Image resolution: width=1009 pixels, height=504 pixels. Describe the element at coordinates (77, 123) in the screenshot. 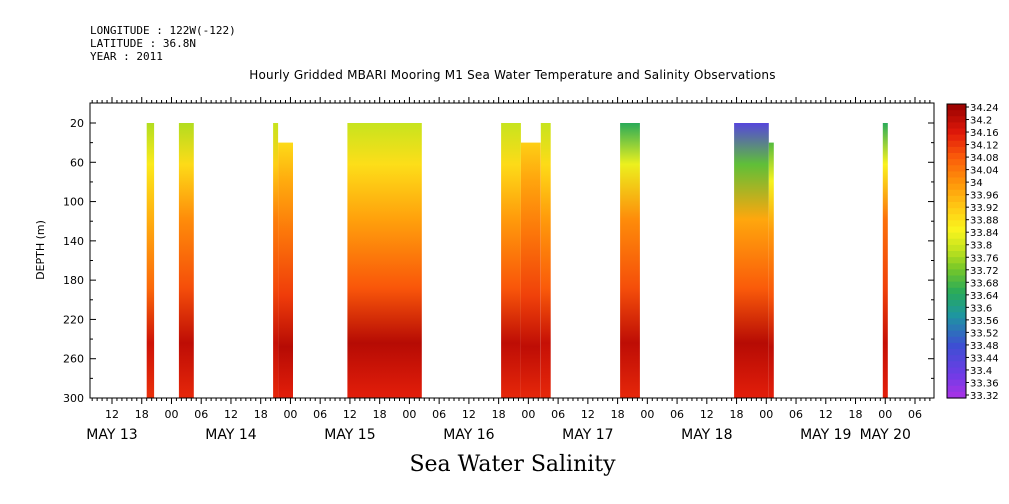

I see `y-tick-label: 20` at that location.